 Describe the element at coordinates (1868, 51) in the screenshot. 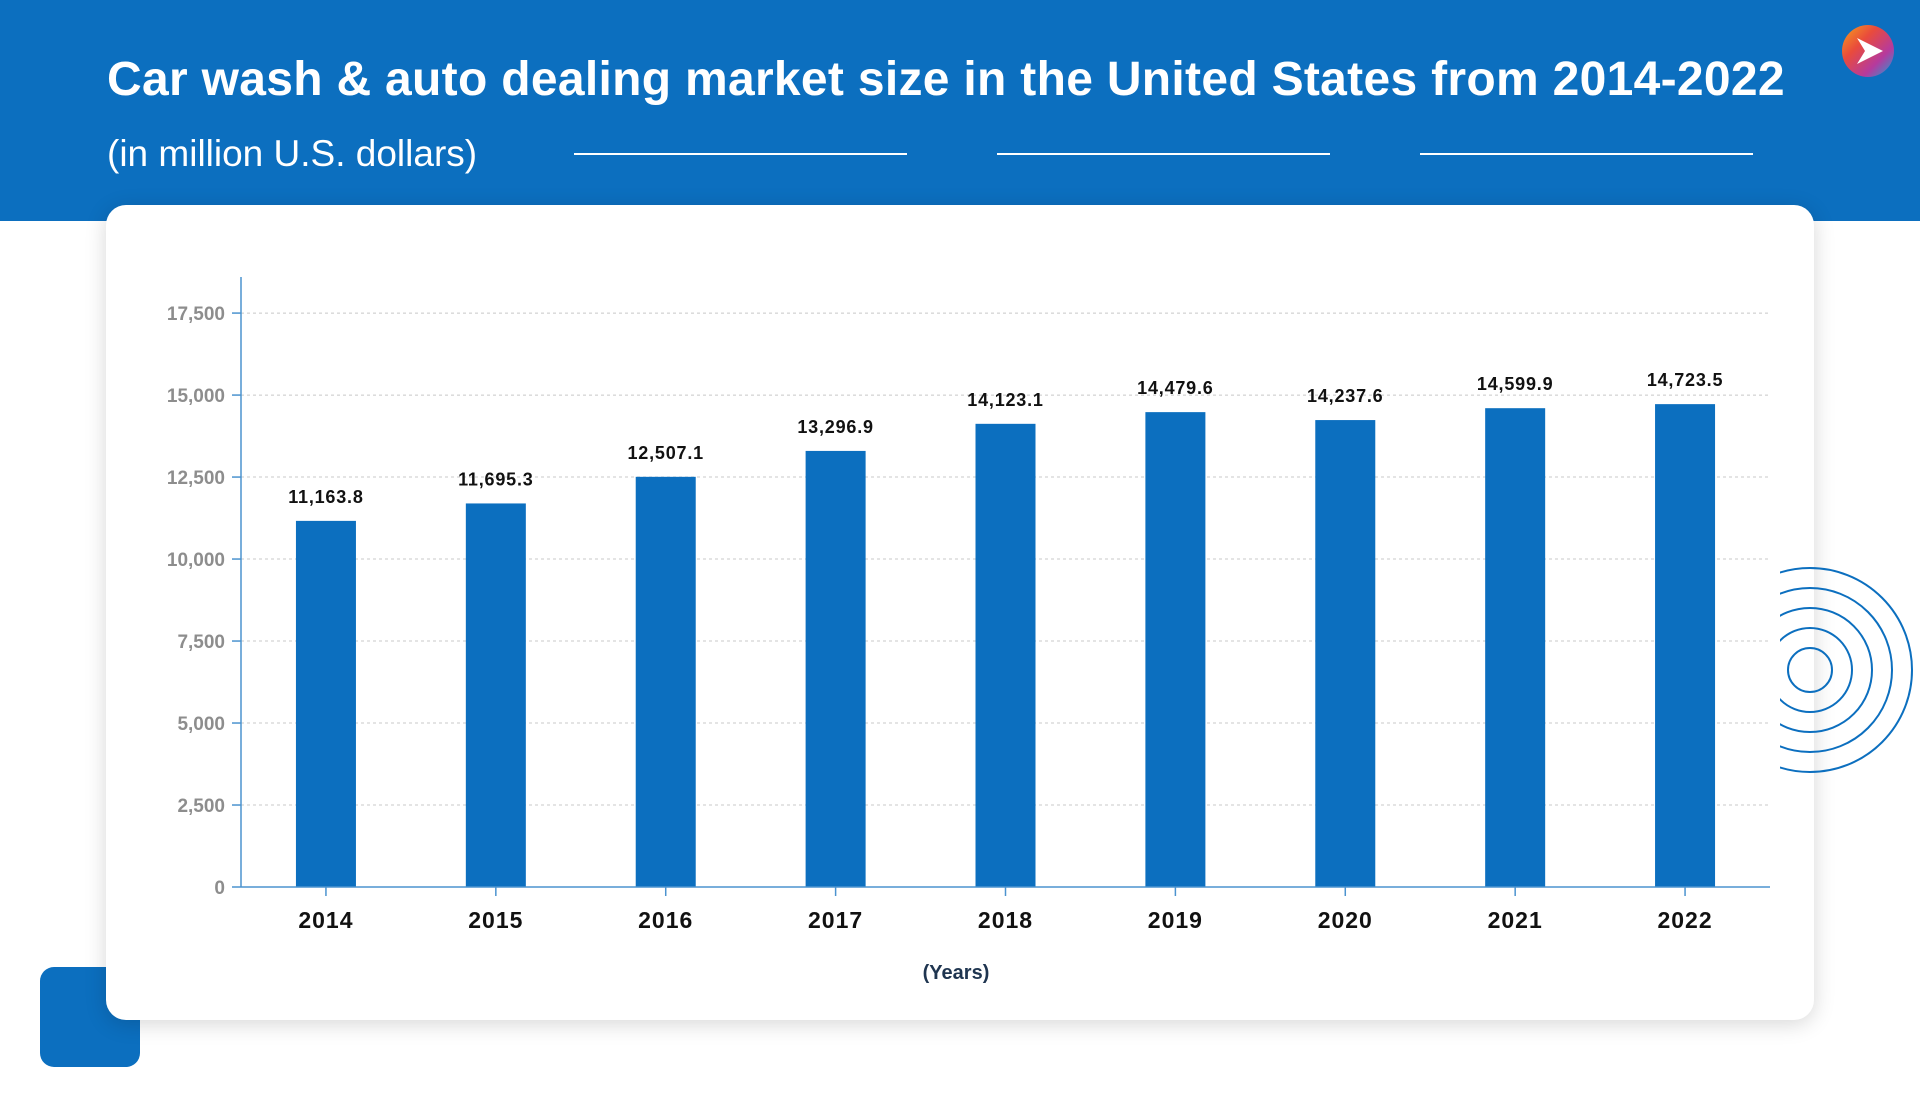

I see `play-arrow-logo-icon` at that location.